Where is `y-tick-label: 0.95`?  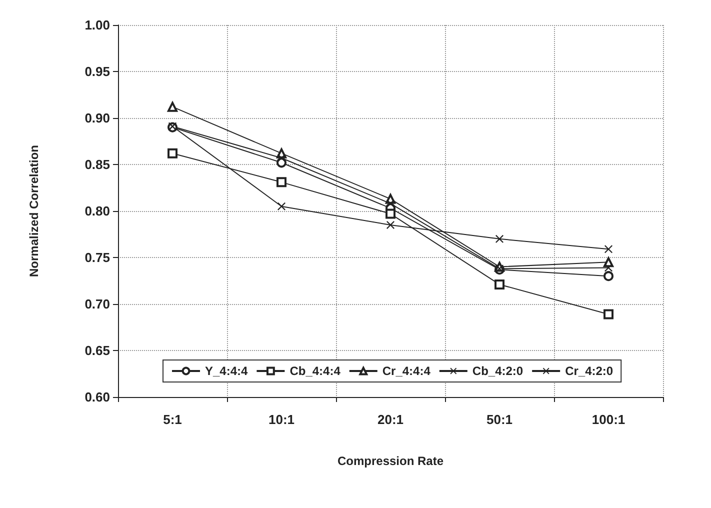 y-tick-label: 0.95 is located at coordinates (97, 71).